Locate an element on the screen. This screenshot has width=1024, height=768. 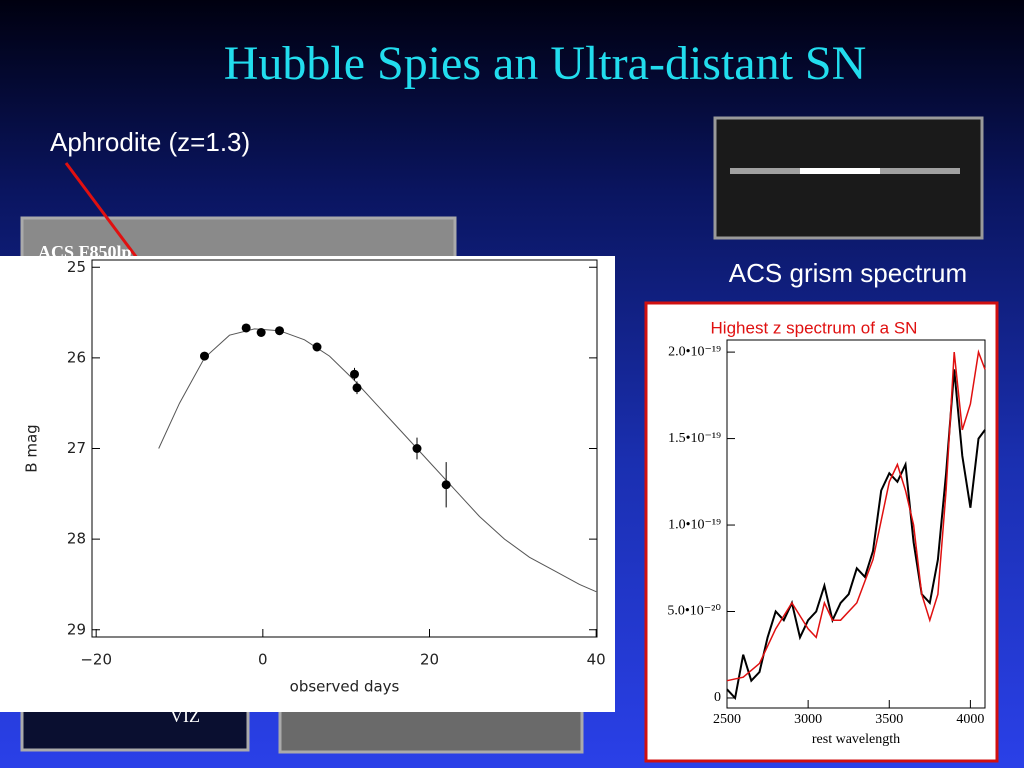
x-tick-label: 40 is located at coordinates (596, 660).